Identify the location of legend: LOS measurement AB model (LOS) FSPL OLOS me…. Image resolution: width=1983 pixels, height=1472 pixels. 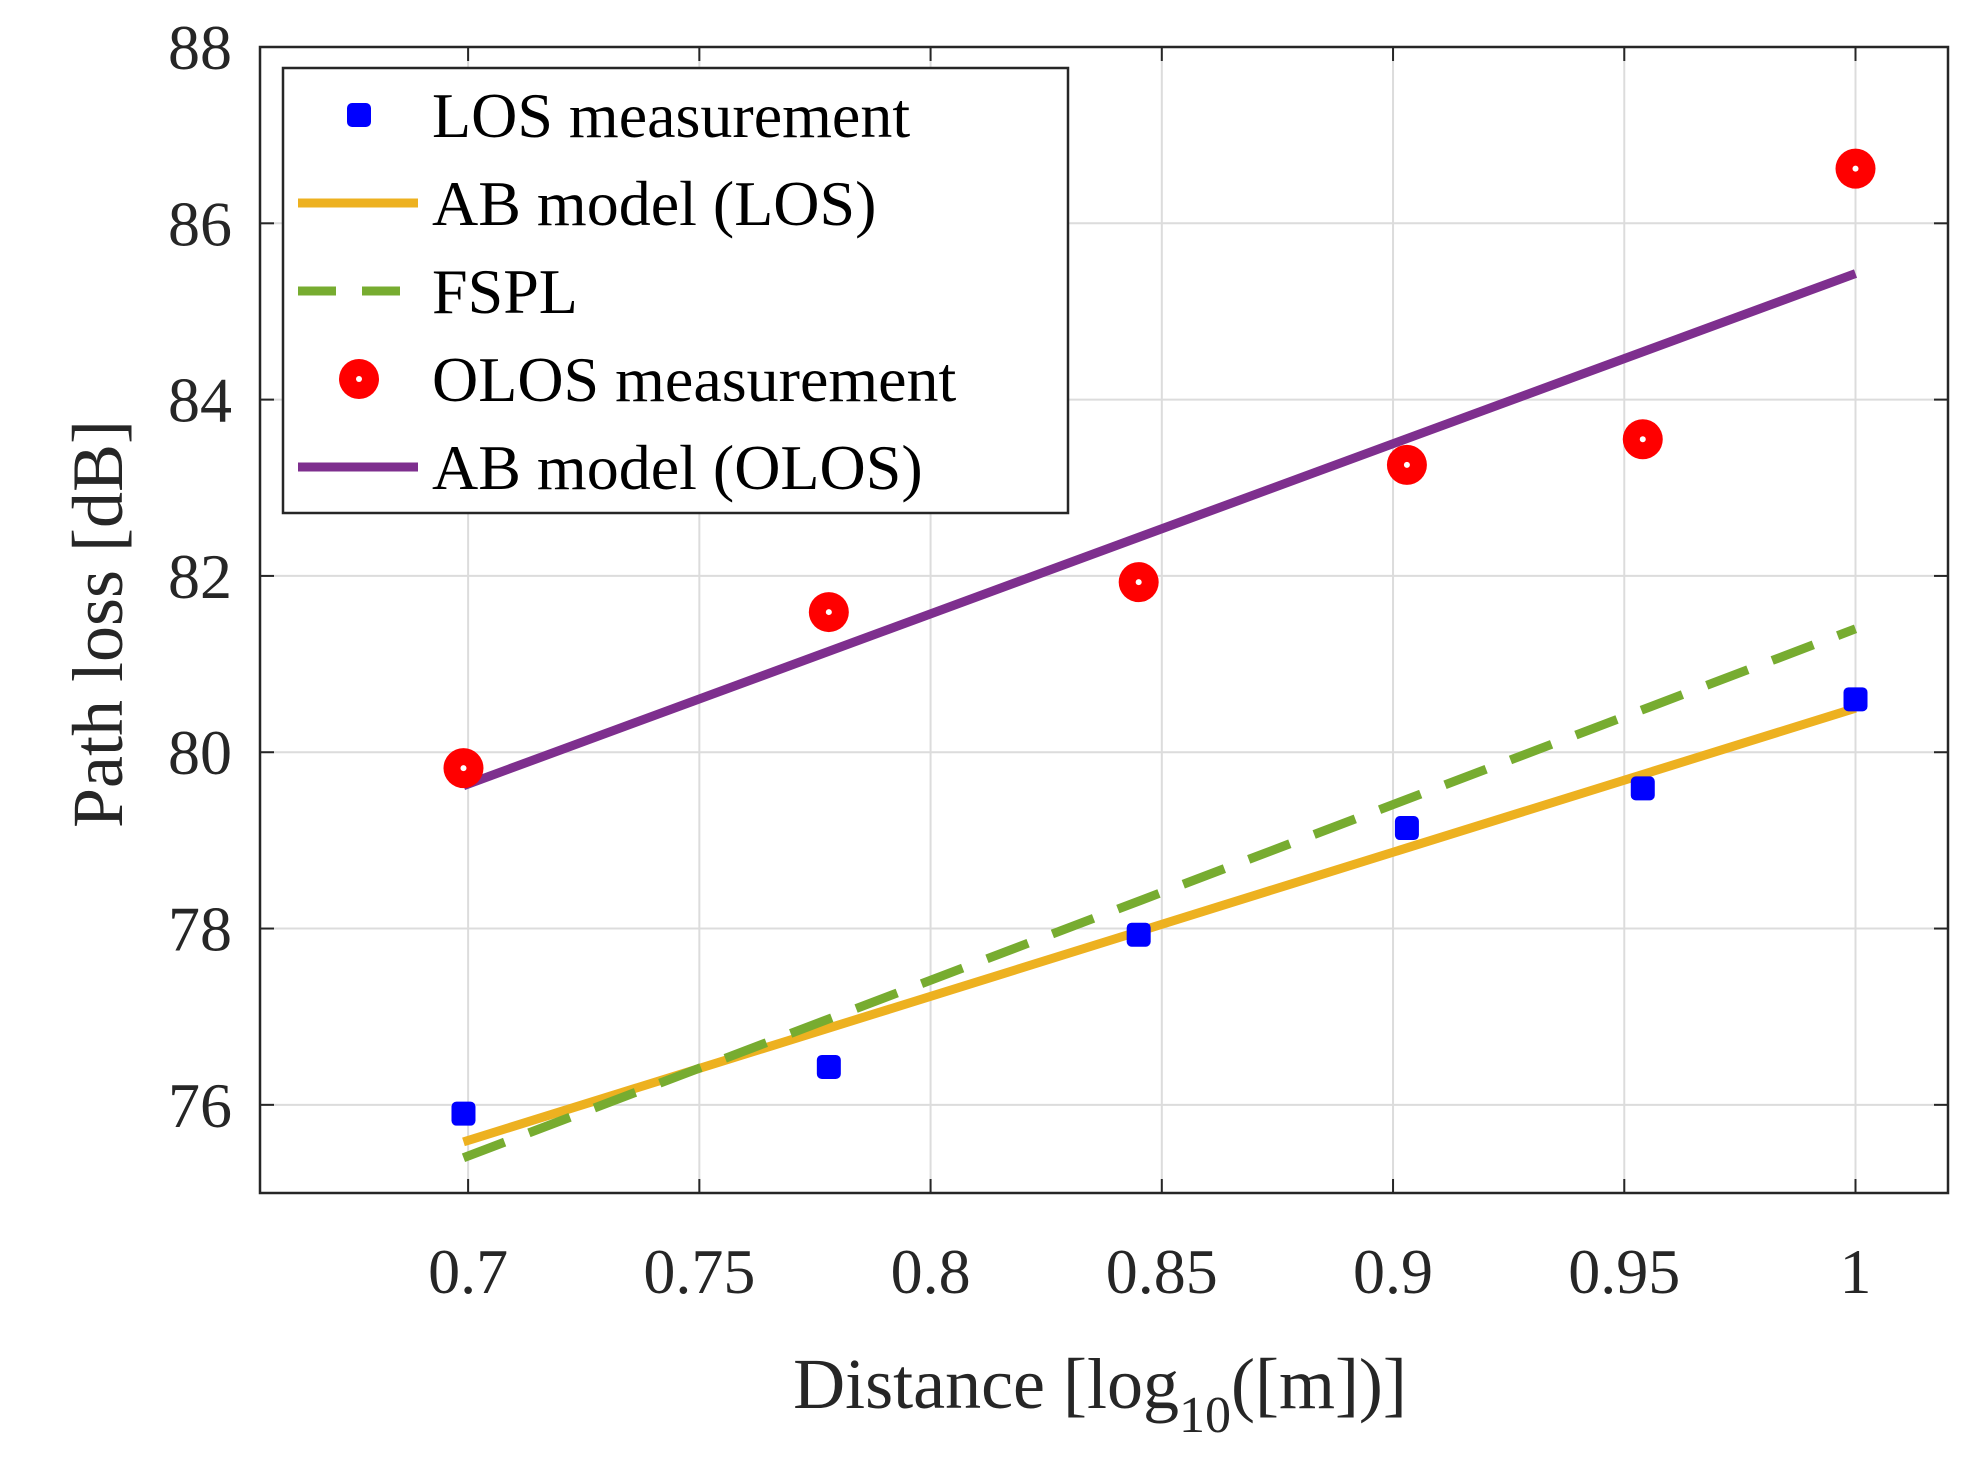
(675, 290).